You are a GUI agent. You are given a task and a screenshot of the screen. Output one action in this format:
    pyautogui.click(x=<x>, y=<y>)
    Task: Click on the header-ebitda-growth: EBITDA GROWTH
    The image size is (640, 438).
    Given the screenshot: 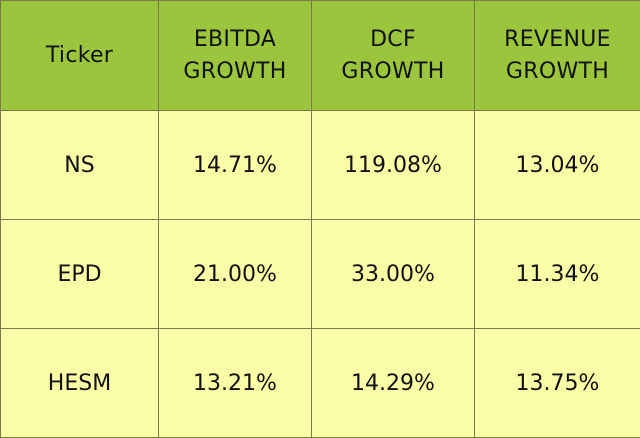 What is the action you would take?
    pyautogui.click(x=235, y=55)
    